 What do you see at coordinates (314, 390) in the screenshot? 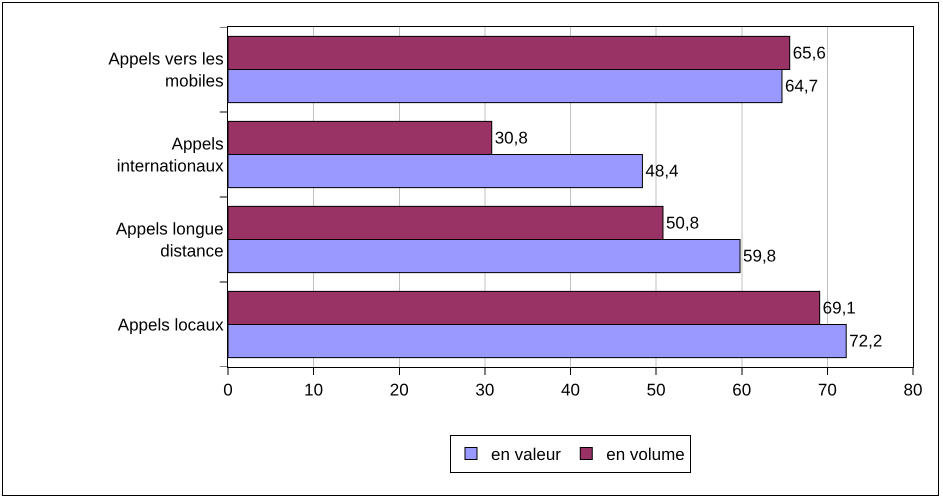
I see `x-tick-label: 10` at bounding box center [314, 390].